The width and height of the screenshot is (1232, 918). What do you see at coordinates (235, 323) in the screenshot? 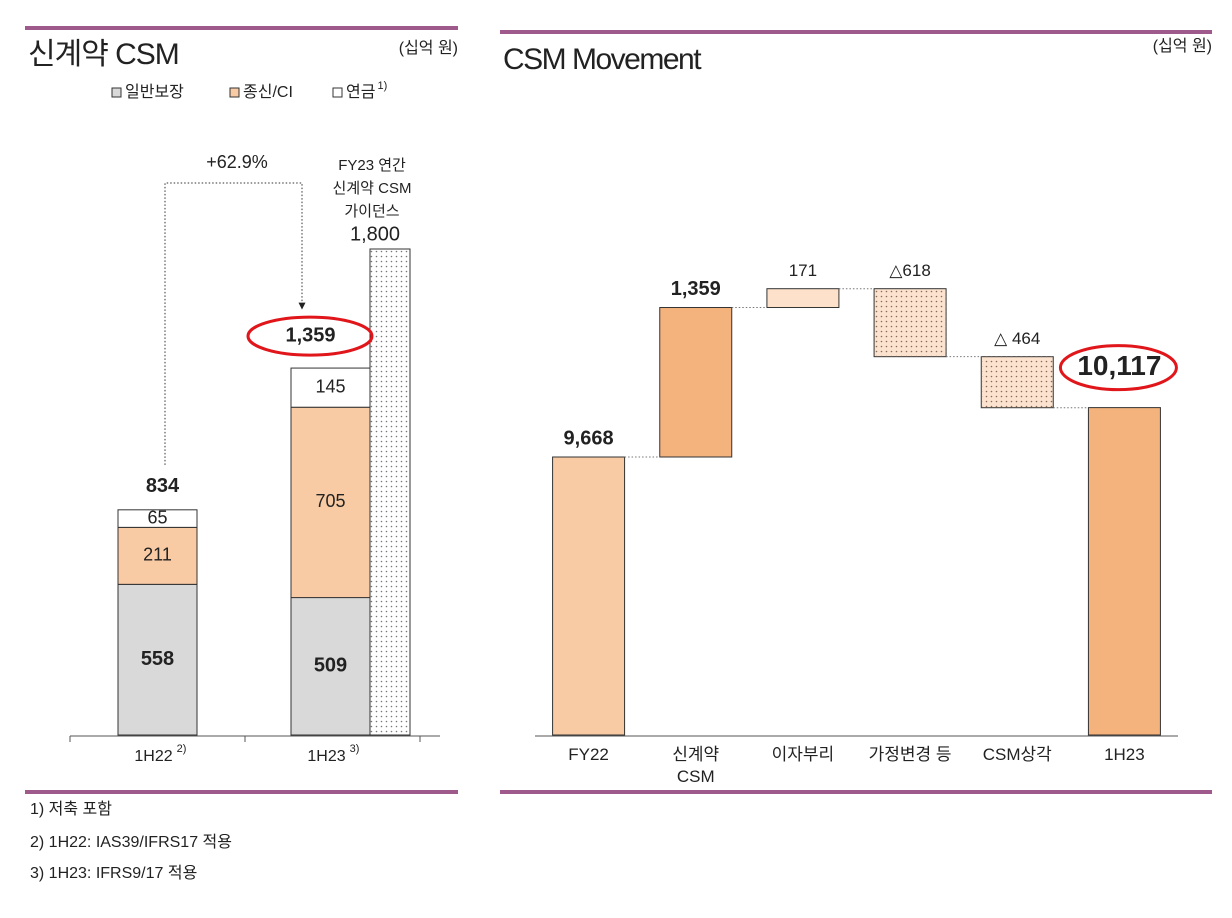
I see `growth-connector` at bounding box center [235, 323].